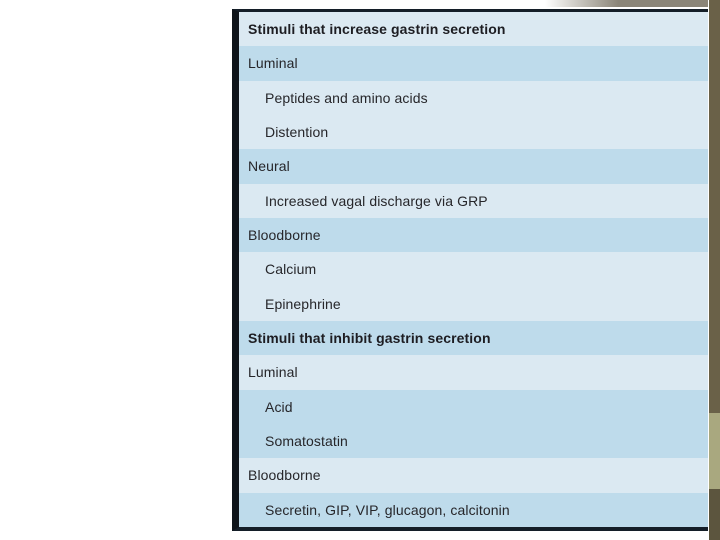 Image resolution: width=720 pixels, height=540 pixels. I want to click on item-text: Somatostatin, so click(306, 441).